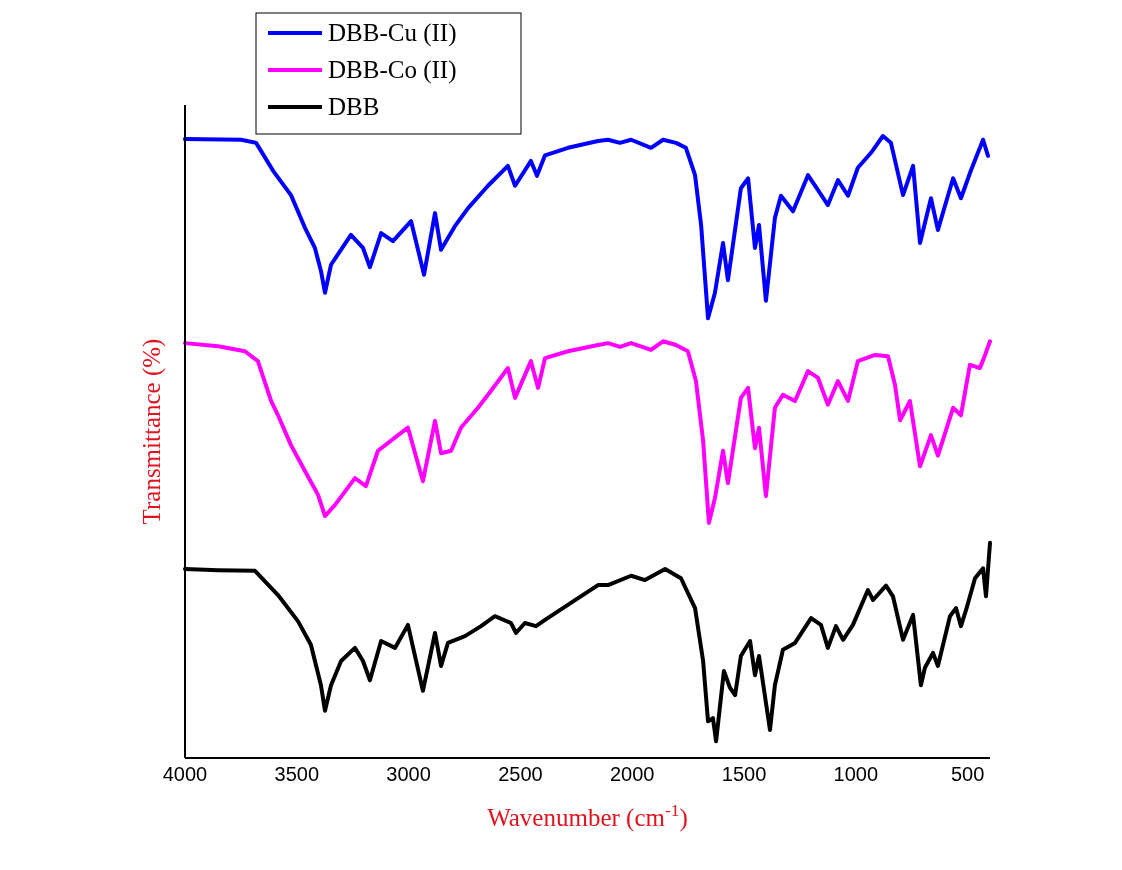 This screenshot has height=870, width=1122. I want to click on legend-label: DBB-Cu (II), so click(392, 33).